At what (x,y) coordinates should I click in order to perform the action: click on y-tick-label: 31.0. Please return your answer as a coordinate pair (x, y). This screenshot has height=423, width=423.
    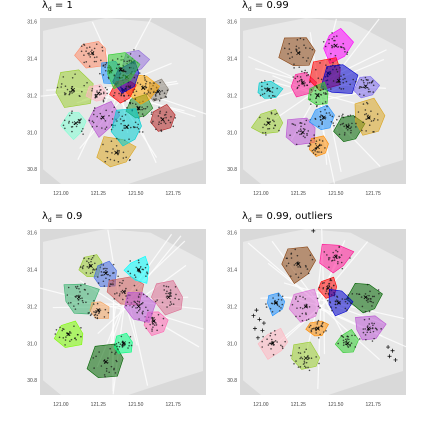
    Looking at the image, I should click on (232, 344).